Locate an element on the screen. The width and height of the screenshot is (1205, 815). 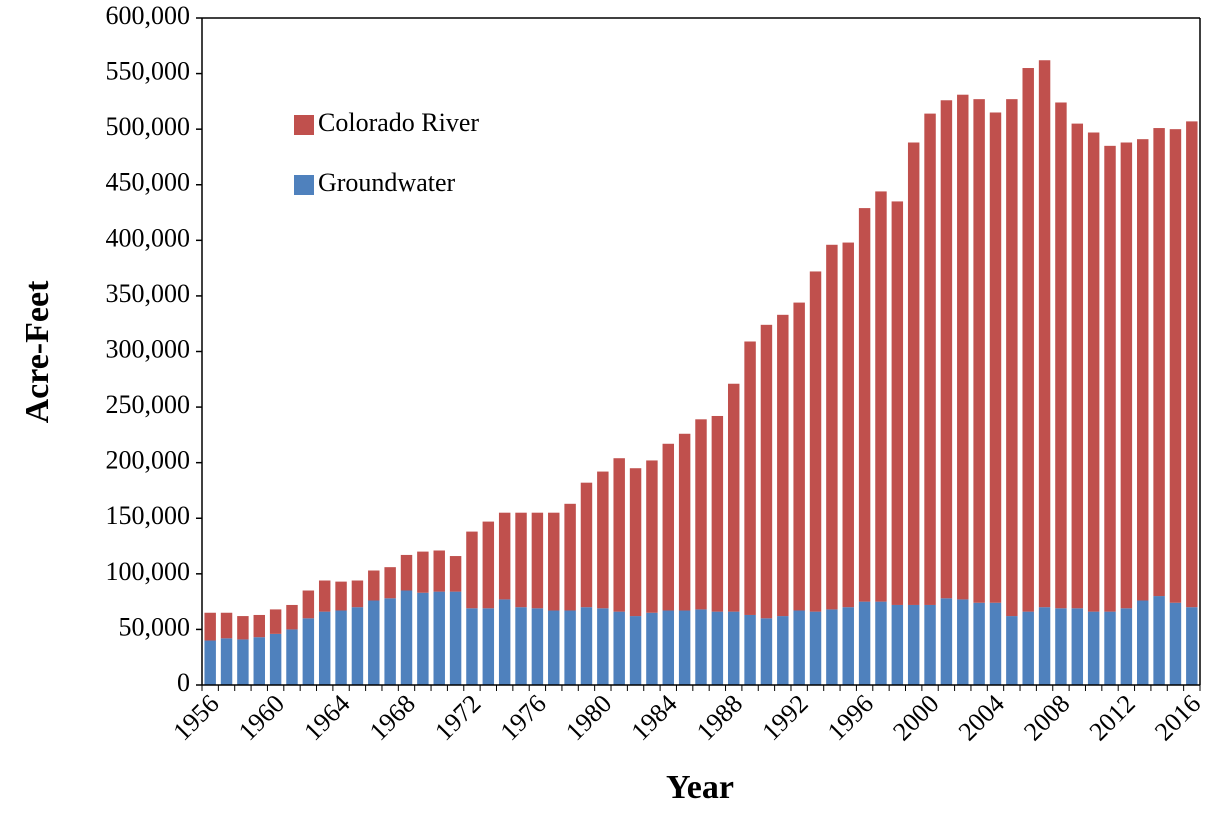
x-tick-label: 1960 is located at coordinates (261, 717).